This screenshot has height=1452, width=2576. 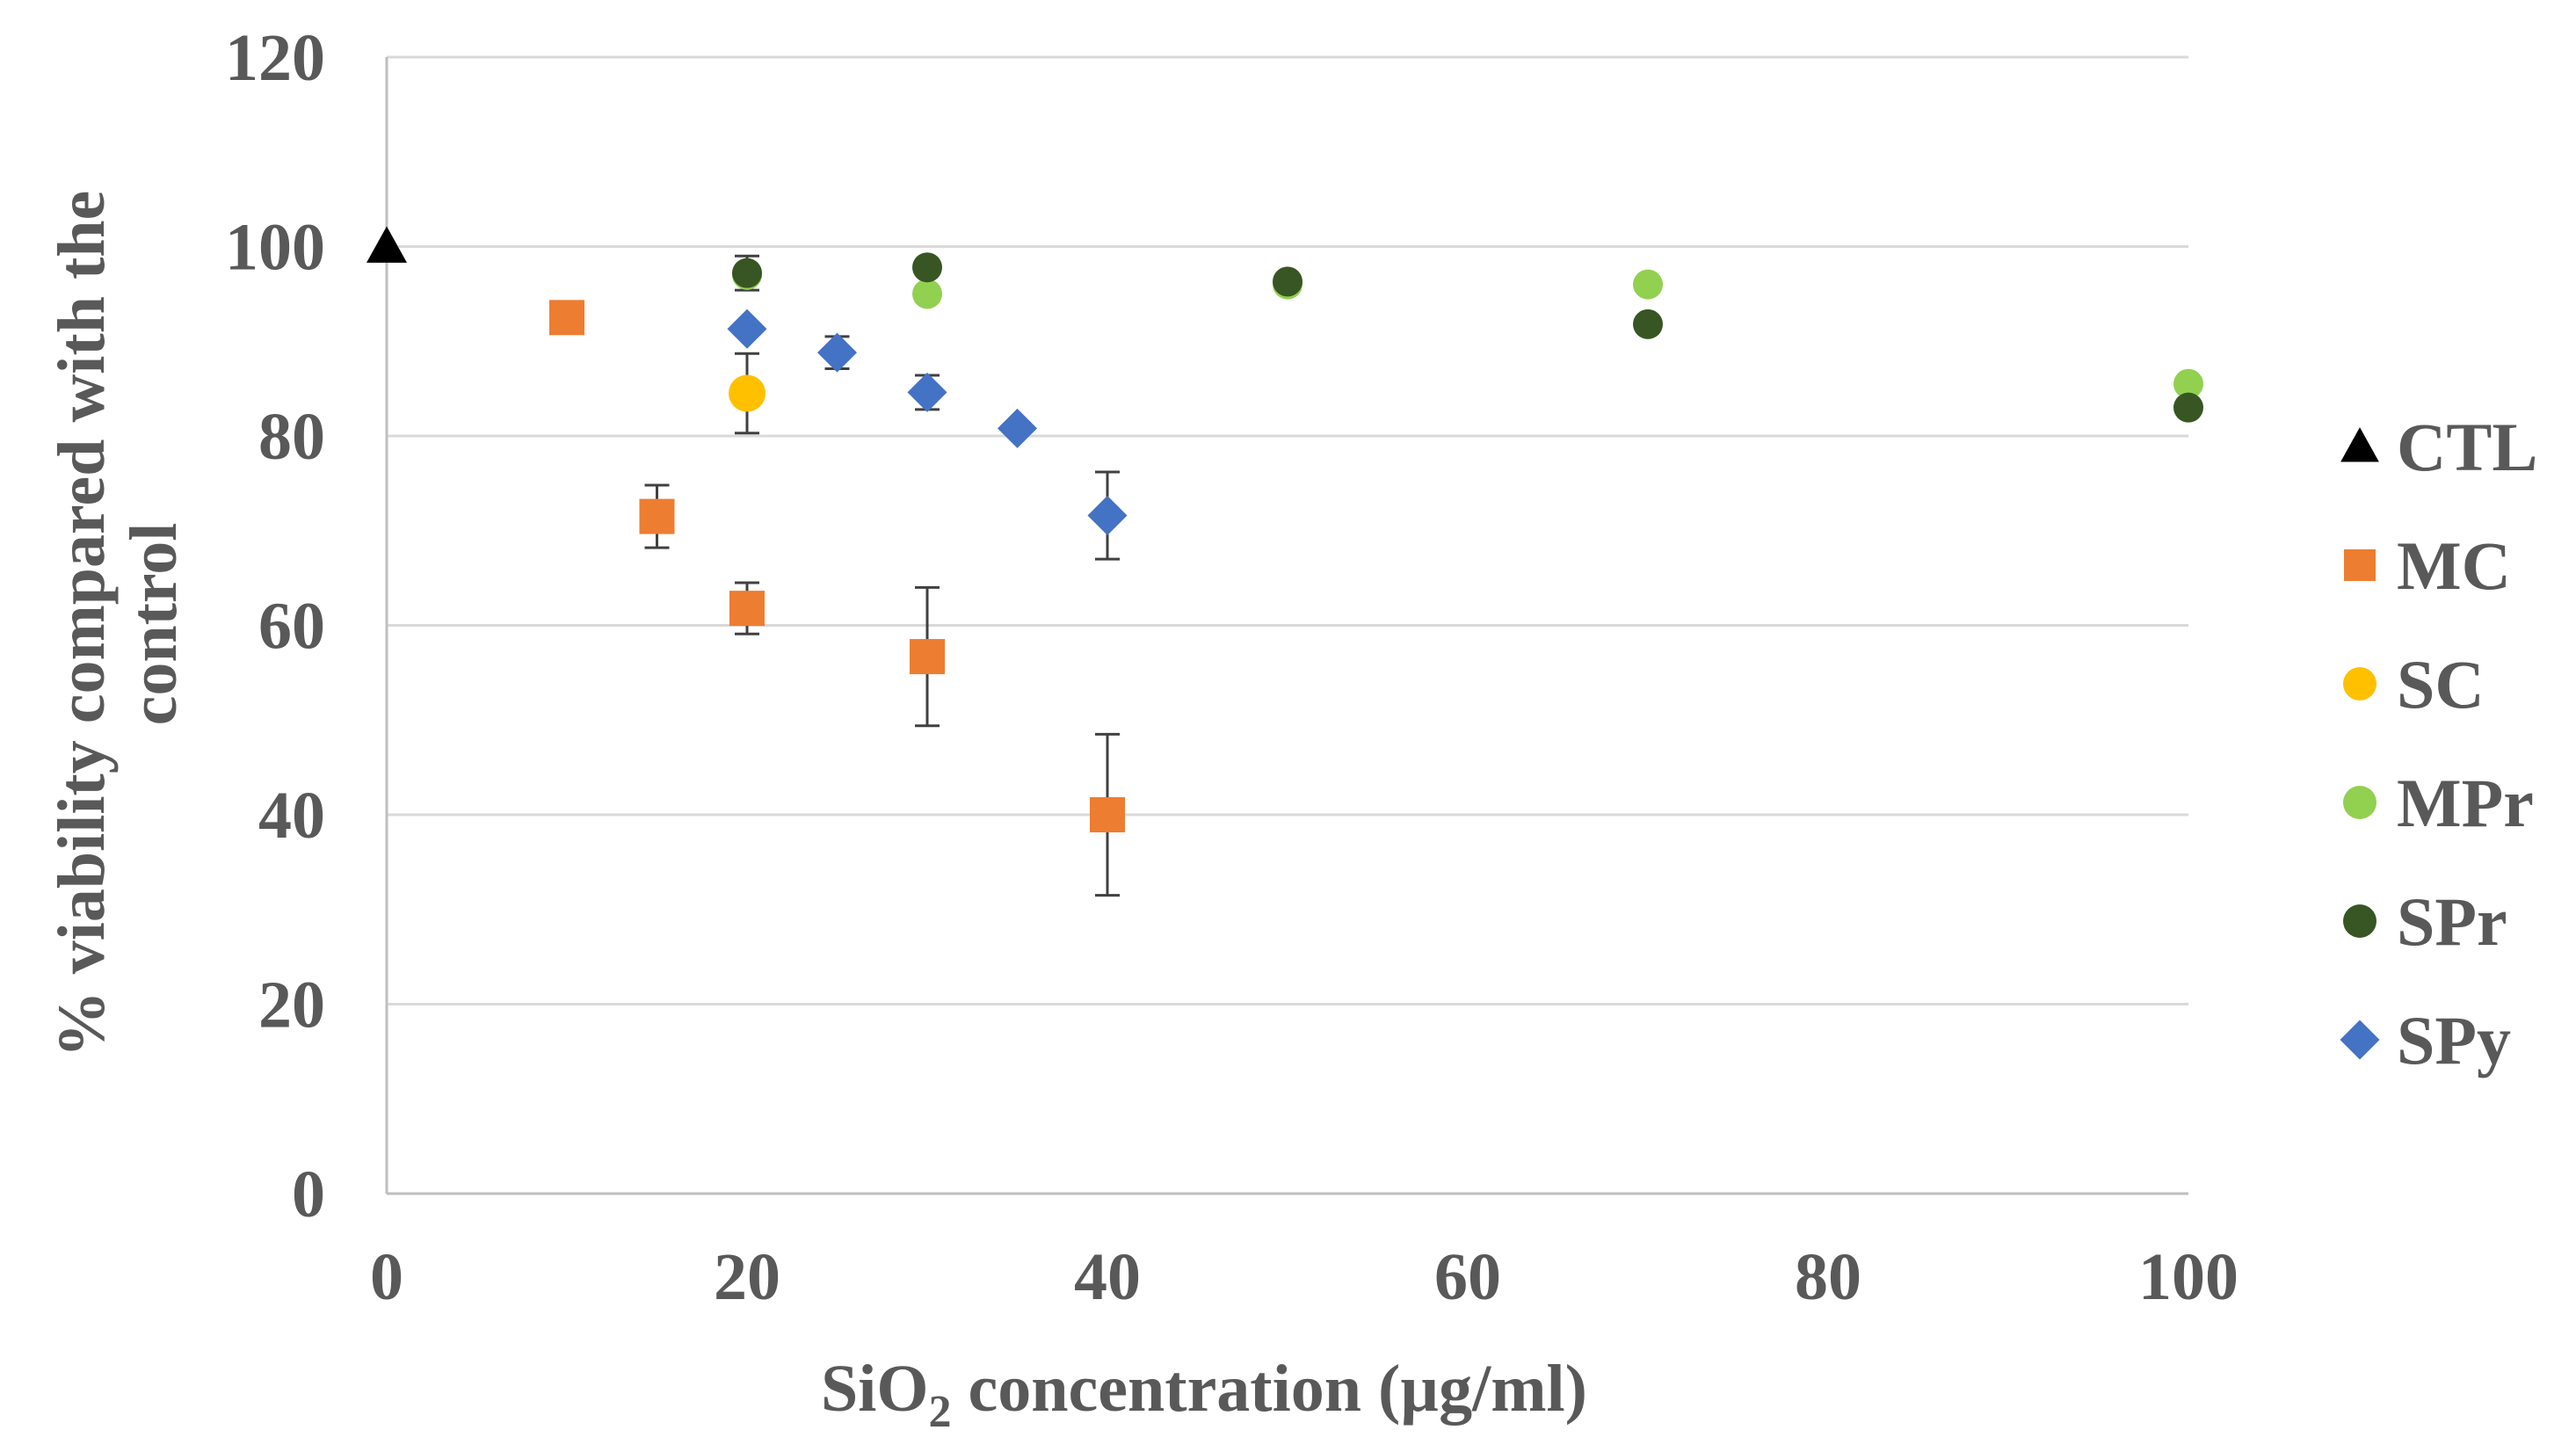 I want to click on x-axis-title: SiO2 concentration (µg/ml), so click(x=1204, y=1394).